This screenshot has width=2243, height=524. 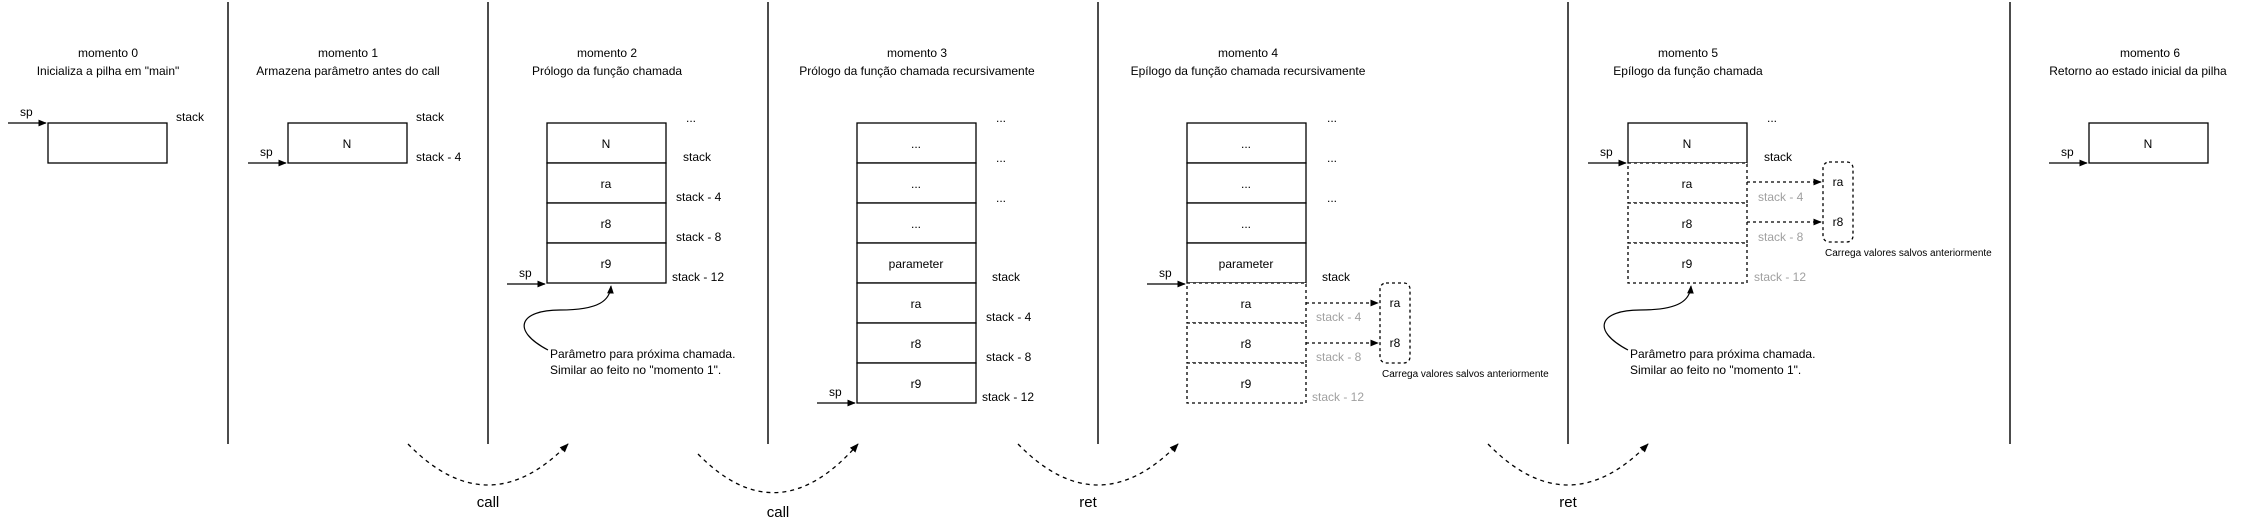 What do you see at coordinates (607, 53) in the screenshot?
I see `moment-title: momento 2` at bounding box center [607, 53].